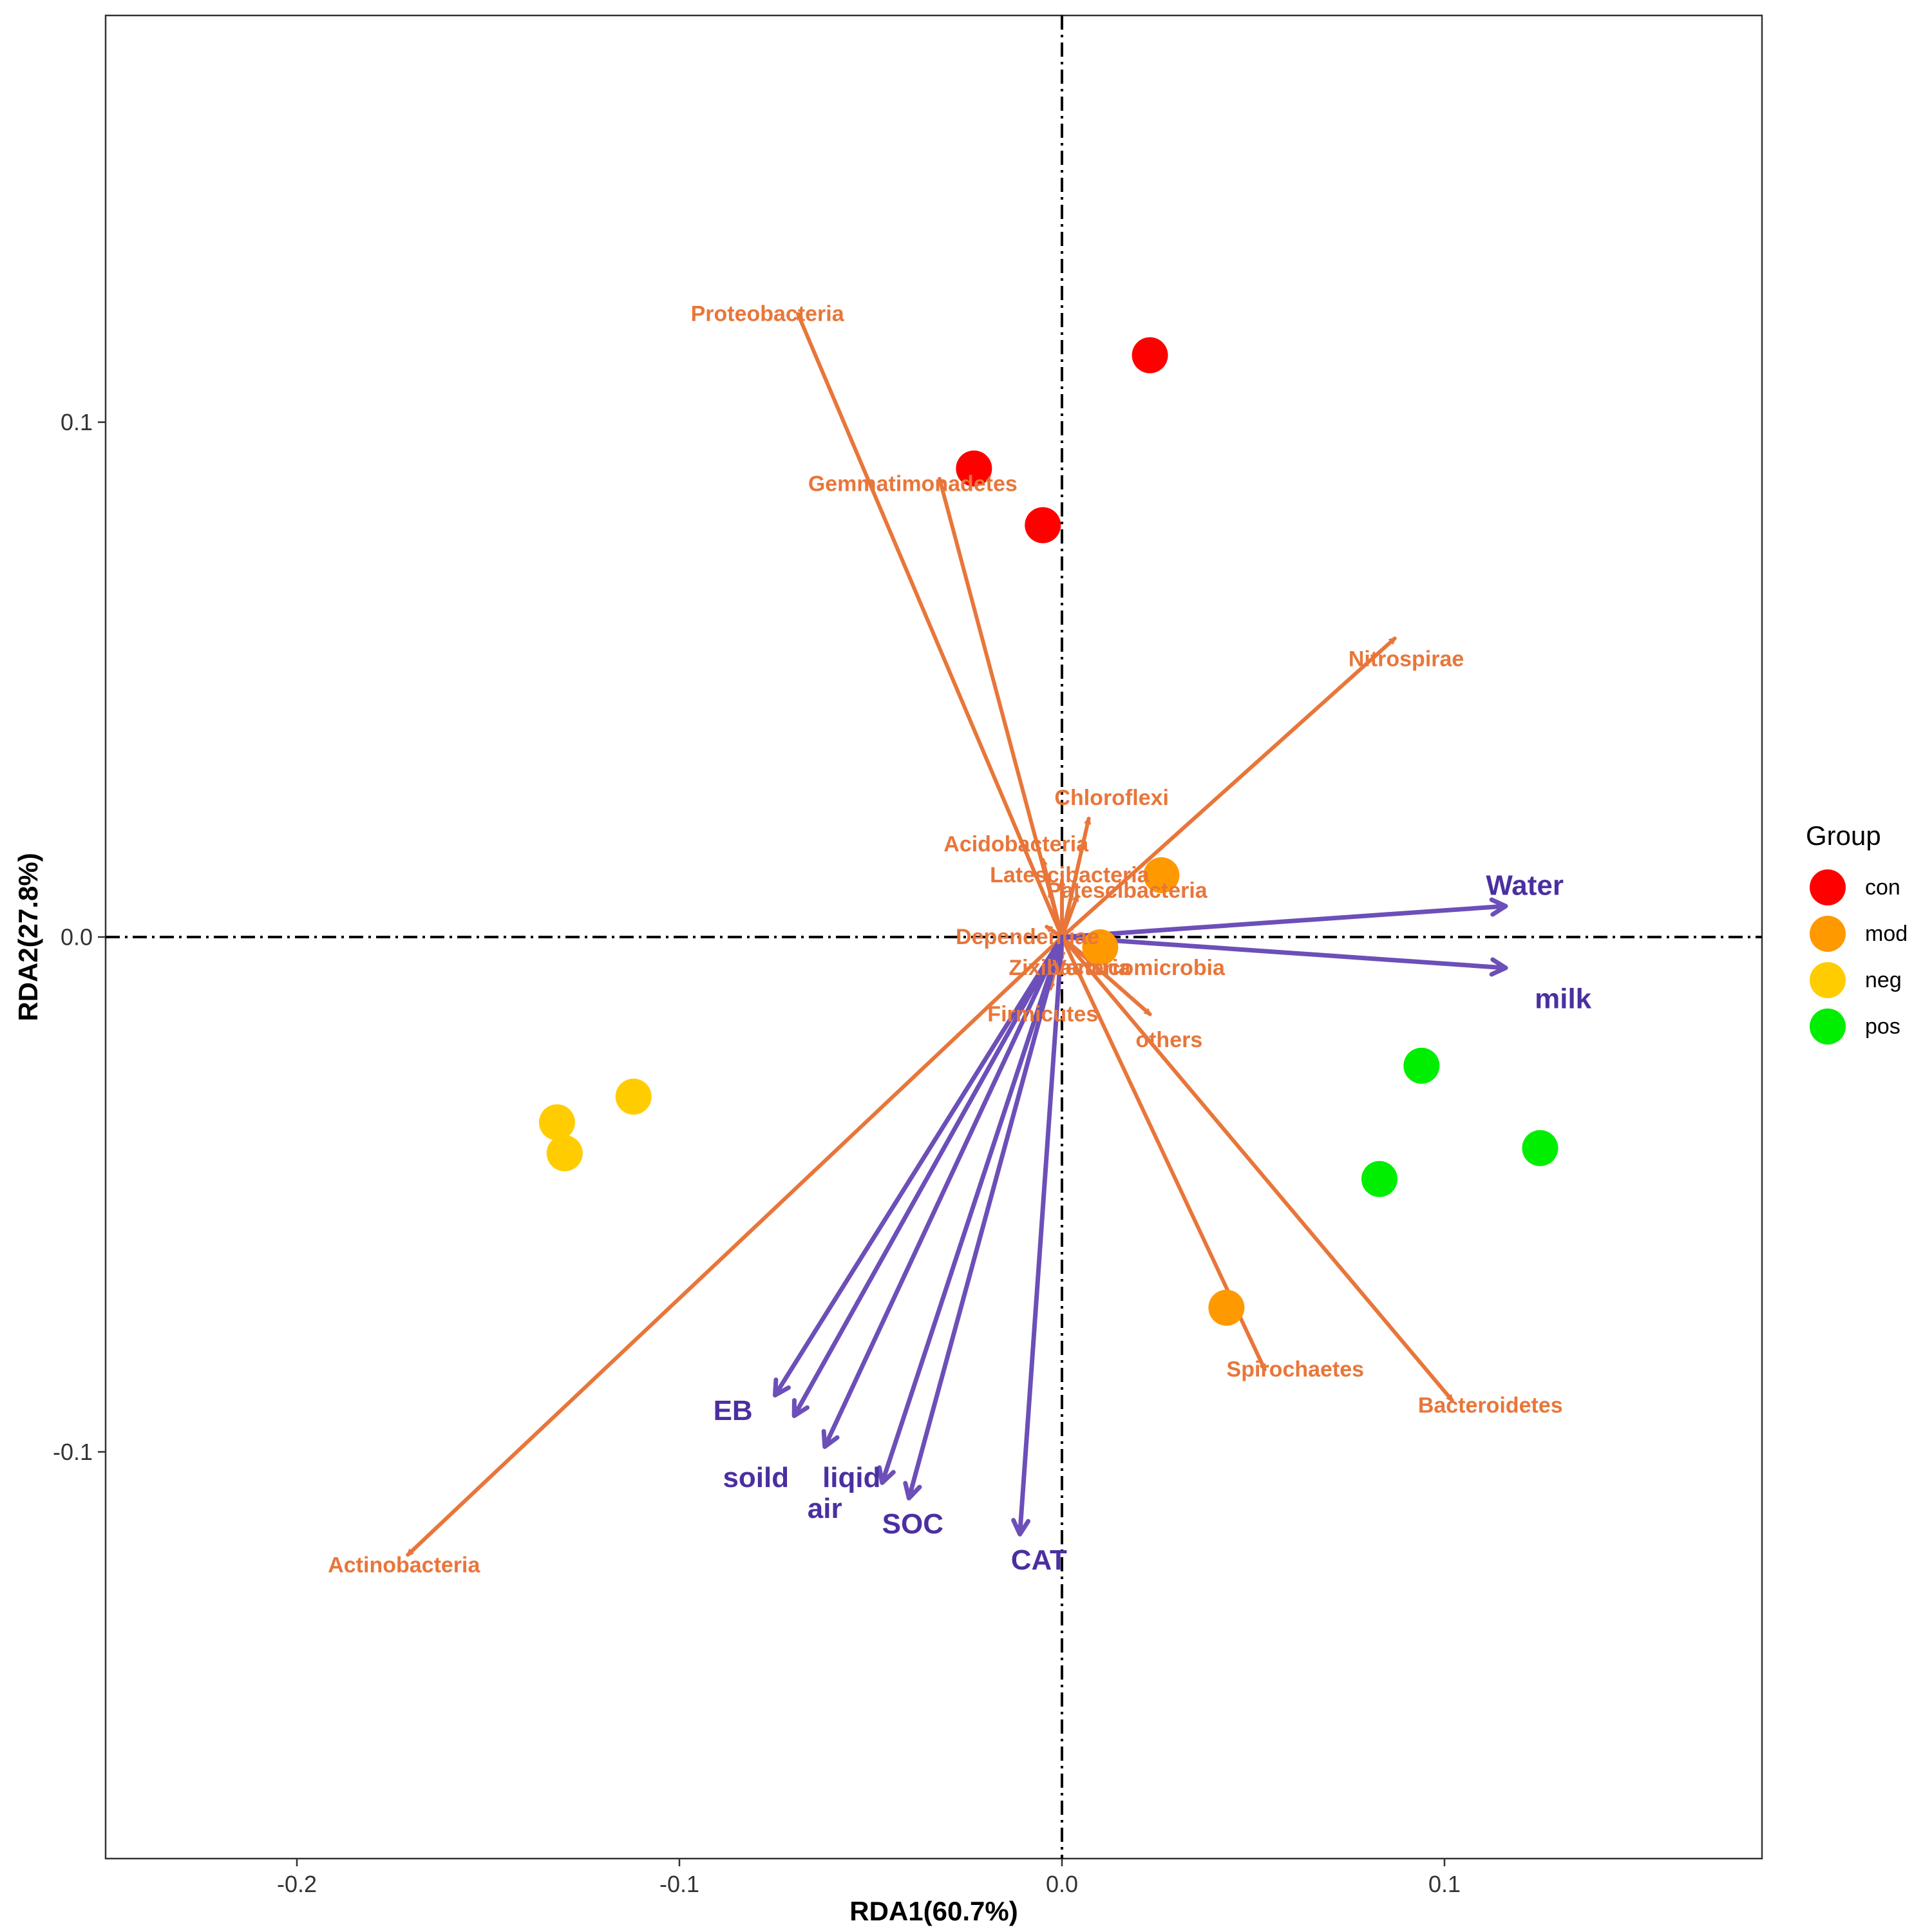 This screenshot has width=1932, height=1932. I want to click on legend-label-pos: pos, so click(1882, 1027).